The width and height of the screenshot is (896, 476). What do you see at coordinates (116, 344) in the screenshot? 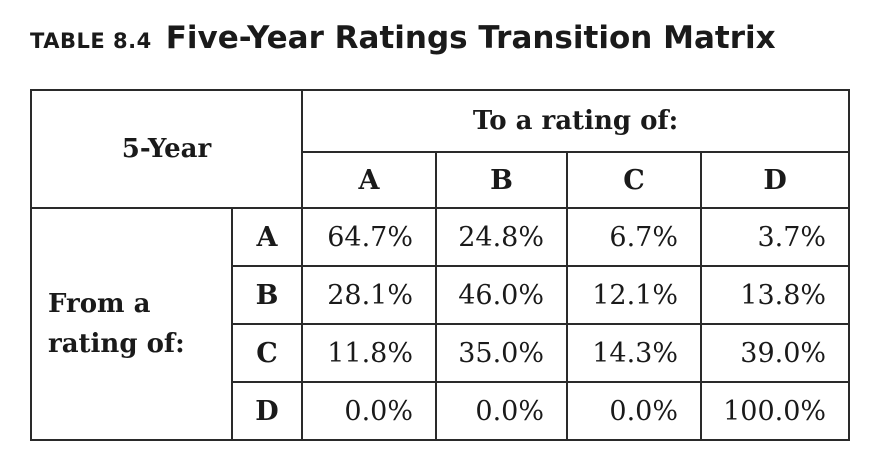
I see `from-rating-header-line2: rating of:` at bounding box center [116, 344].